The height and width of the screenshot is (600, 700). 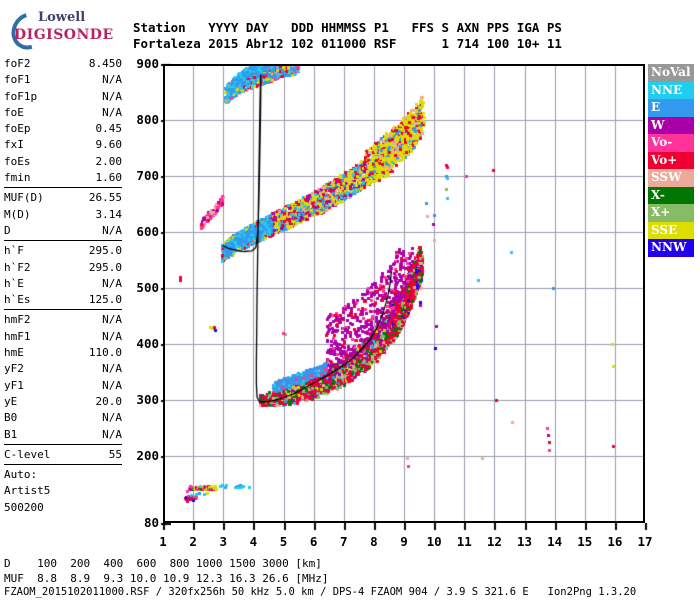 What do you see at coordinates (585, 541) in the screenshot?
I see `x-axis-tick-label: 15` at bounding box center [585, 541].